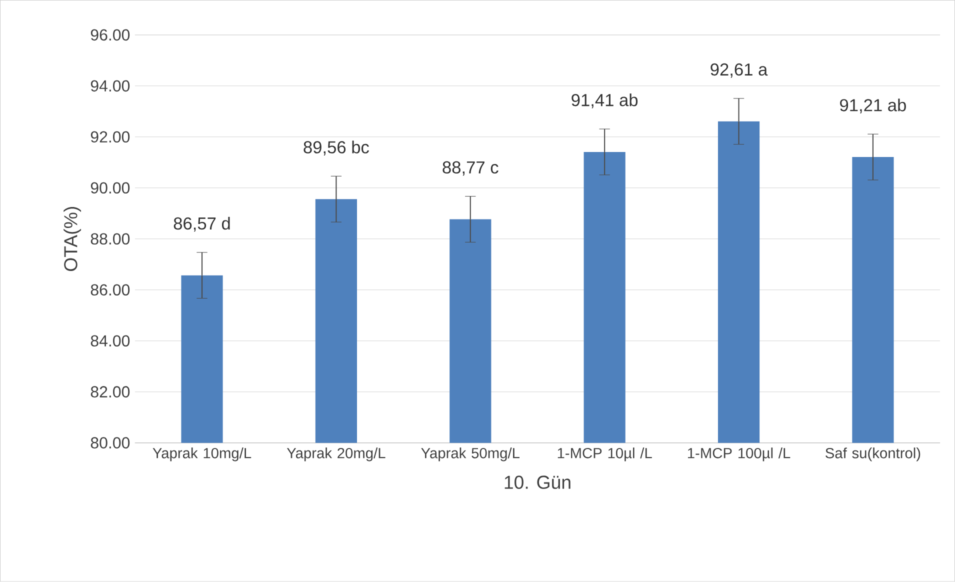 This screenshot has width=955, height=582. I want to click on data-label: 91,21 ab, so click(873, 106).